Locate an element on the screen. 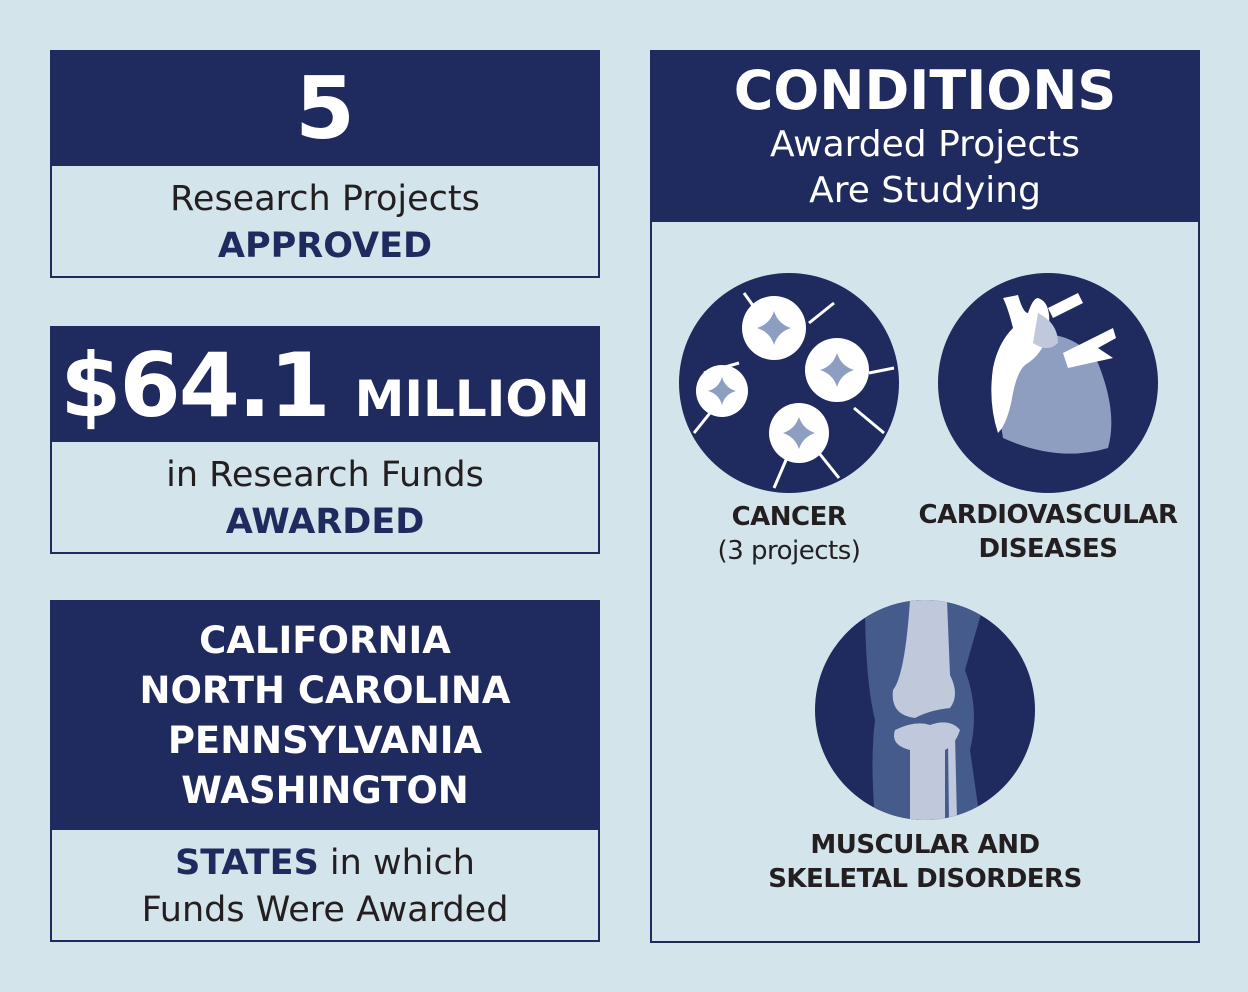 This screenshot has height=992, width=1248. state-item: CALIFORNIA is located at coordinates (325, 640).